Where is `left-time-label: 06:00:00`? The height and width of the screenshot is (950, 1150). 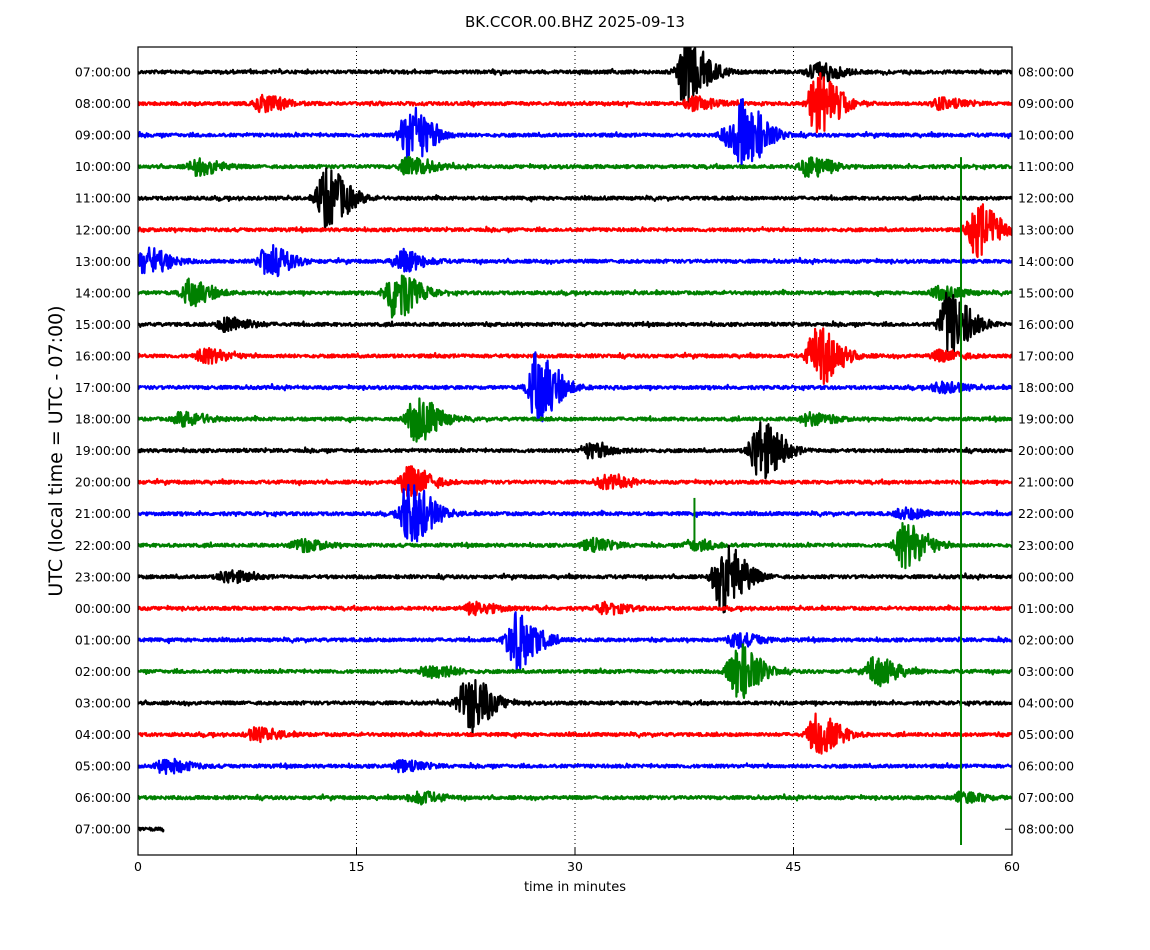
left-time-label: 06:00:00 is located at coordinates (103, 797).